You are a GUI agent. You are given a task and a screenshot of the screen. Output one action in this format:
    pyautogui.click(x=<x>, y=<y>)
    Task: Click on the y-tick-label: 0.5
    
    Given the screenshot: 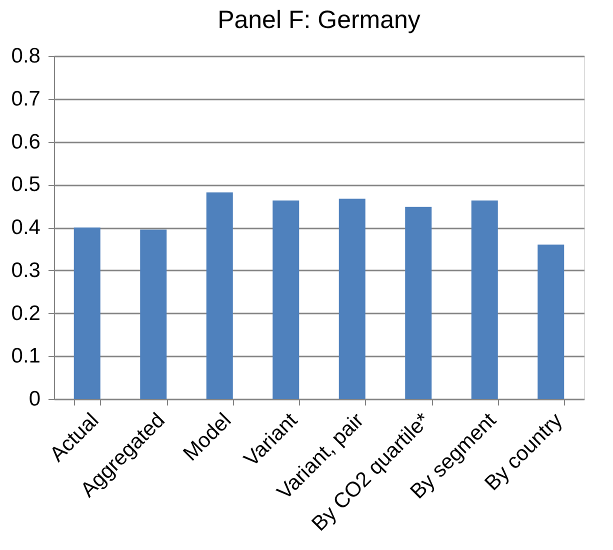 What is the action you would take?
    pyautogui.click(x=25, y=184)
    